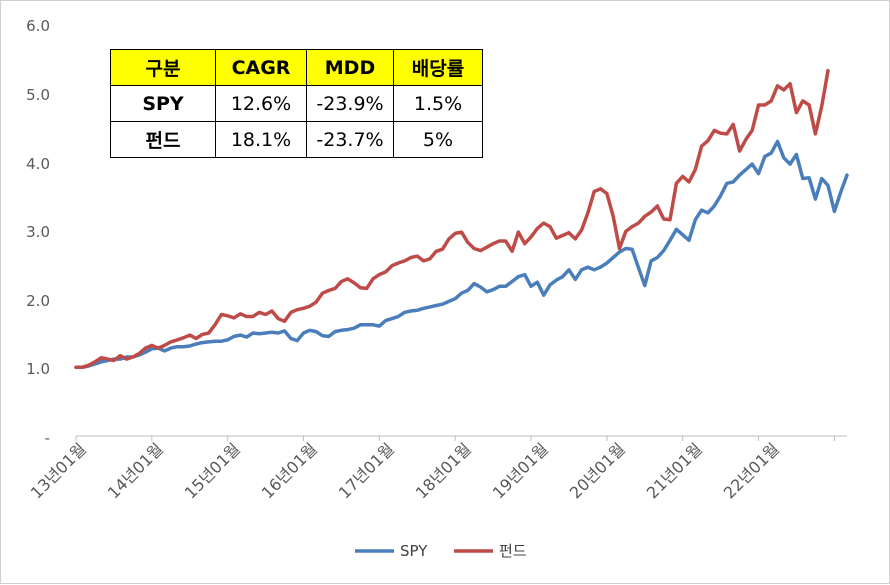  I want to click on x-tick-label: 13년01월, so click(58, 470).